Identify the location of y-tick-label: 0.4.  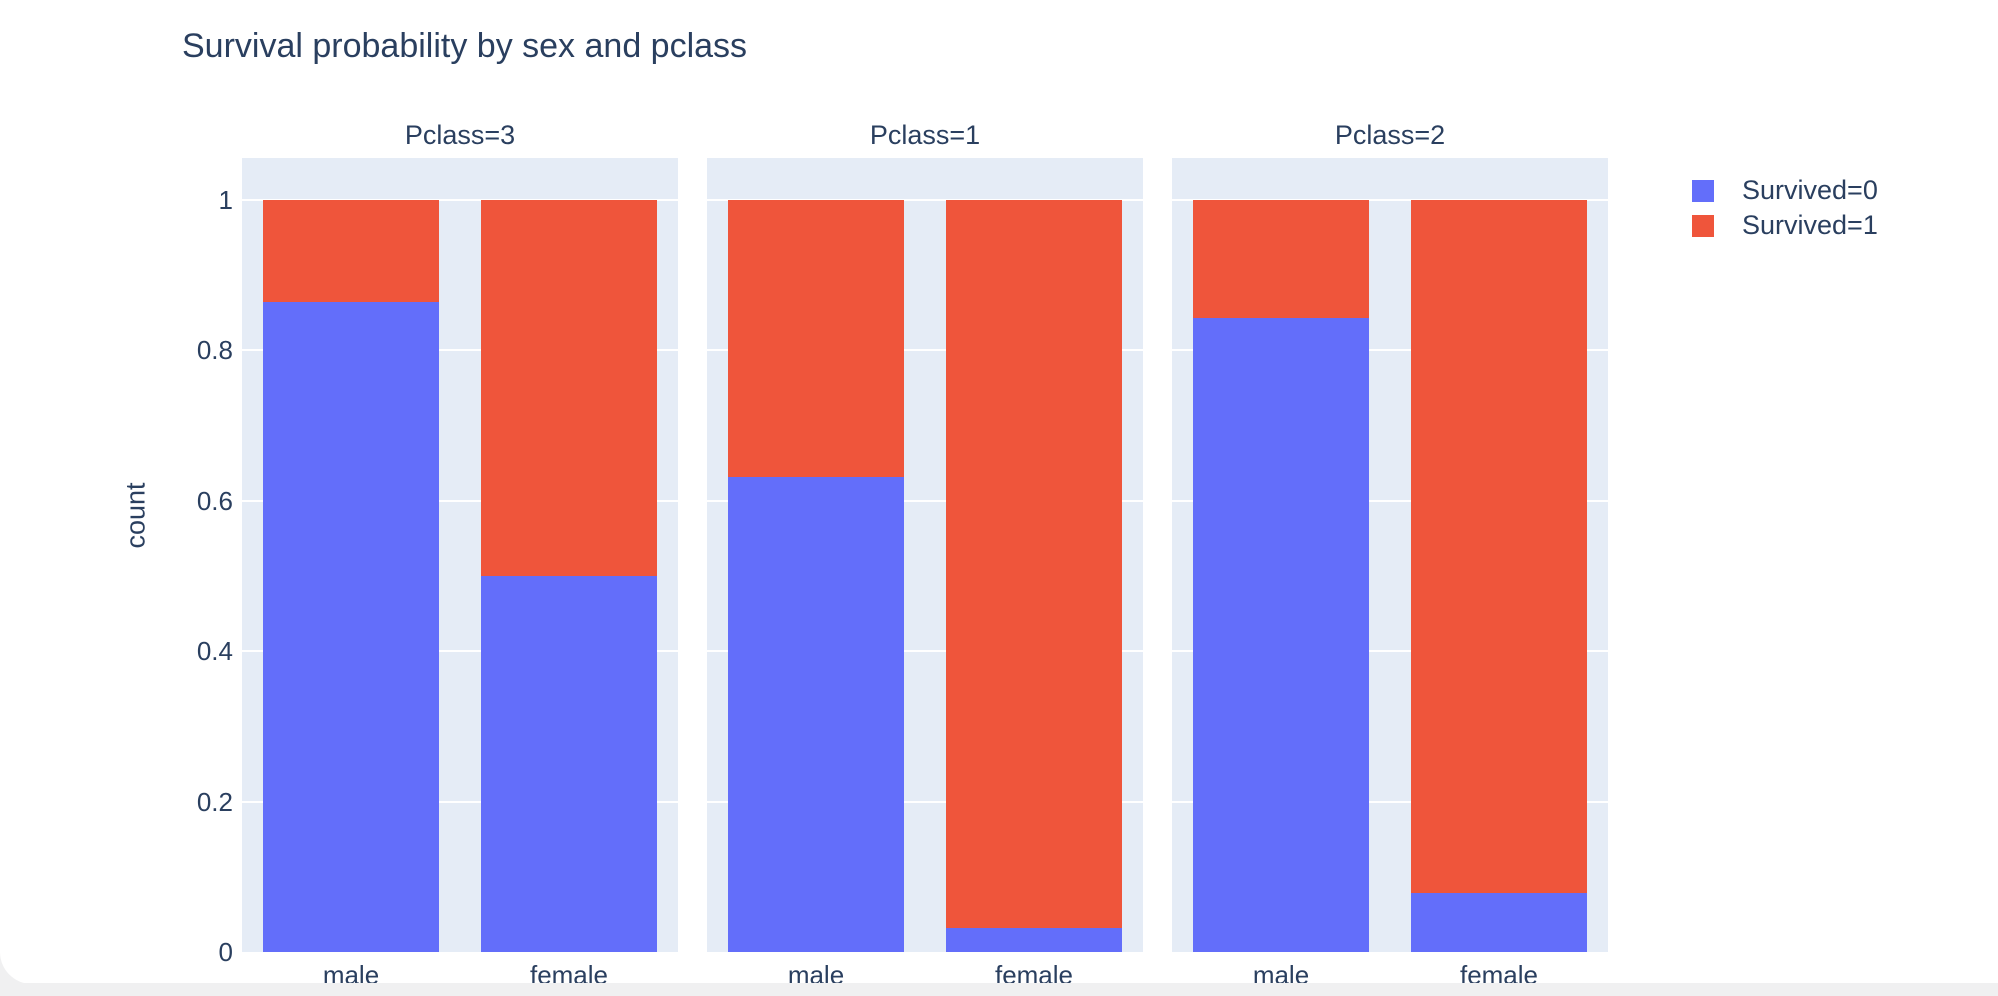
(214, 651).